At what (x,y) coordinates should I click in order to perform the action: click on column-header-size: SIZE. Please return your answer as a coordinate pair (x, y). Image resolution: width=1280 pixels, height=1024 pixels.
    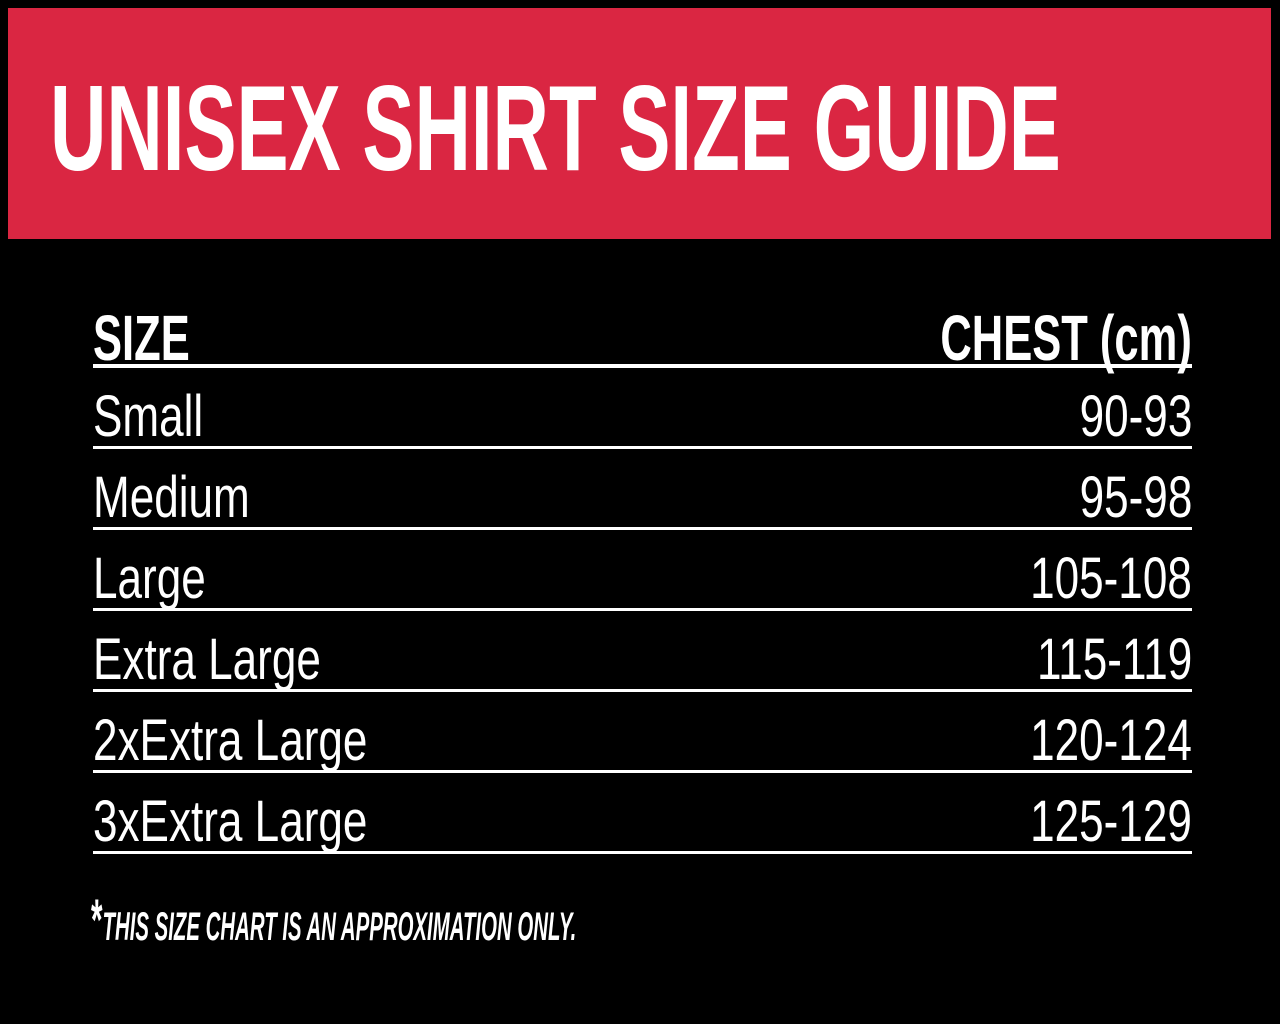
    Looking at the image, I should click on (141, 338).